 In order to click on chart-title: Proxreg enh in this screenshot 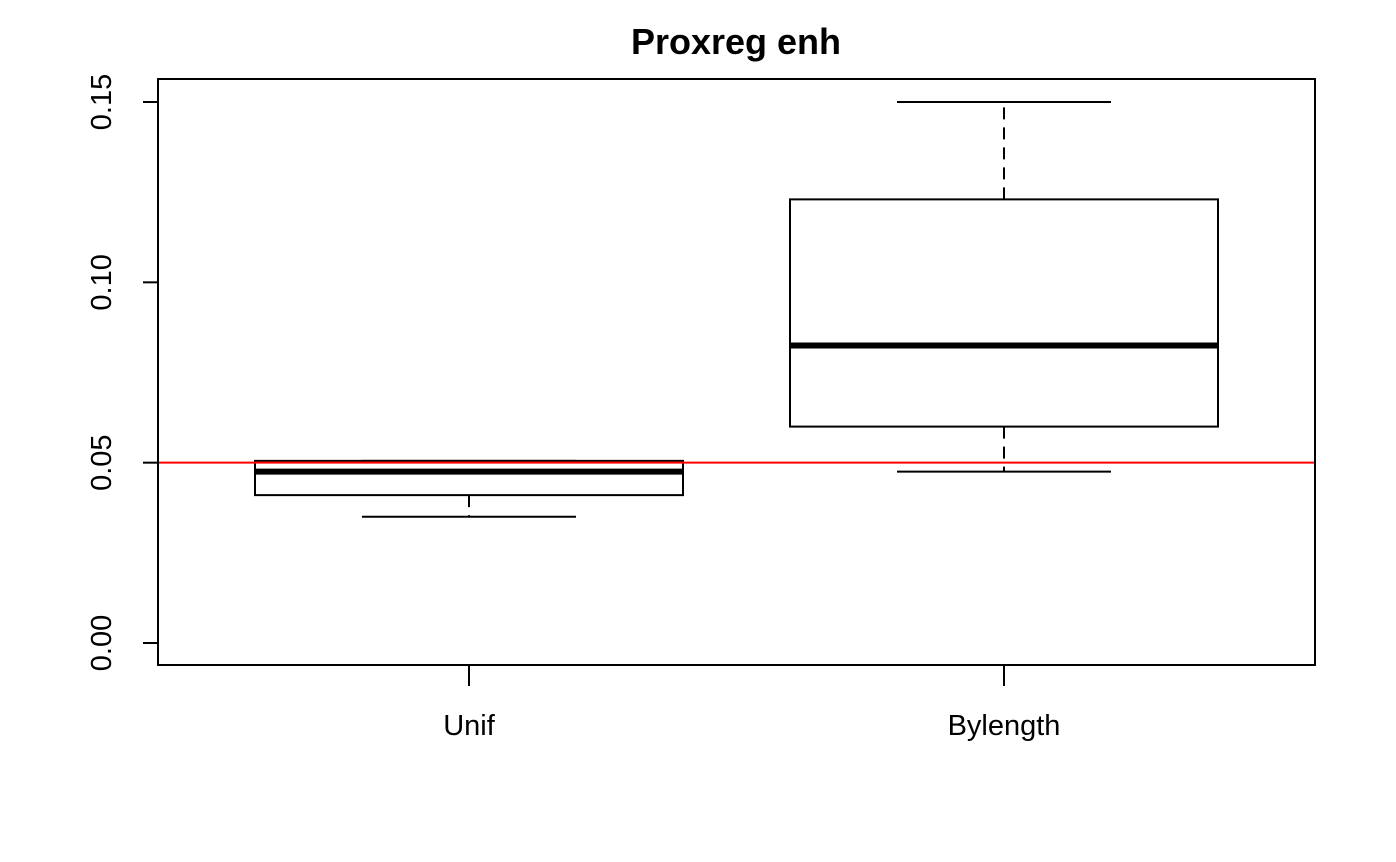, I will do `click(736, 41)`.